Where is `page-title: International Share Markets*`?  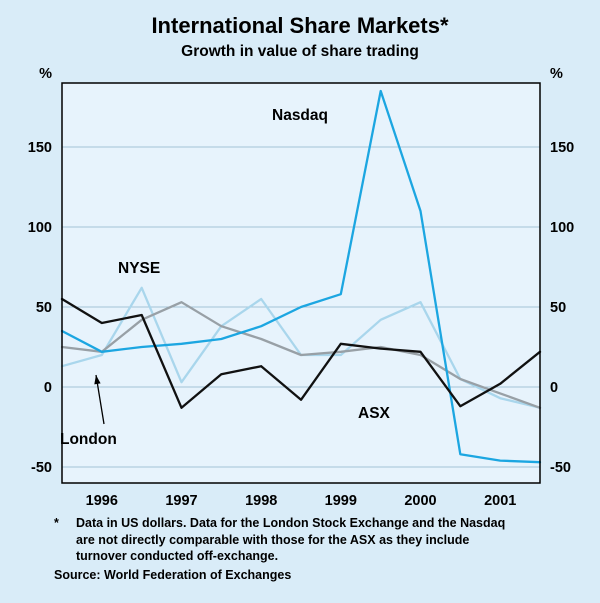 page-title: International Share Markets* is located at coordinates (300, 25).